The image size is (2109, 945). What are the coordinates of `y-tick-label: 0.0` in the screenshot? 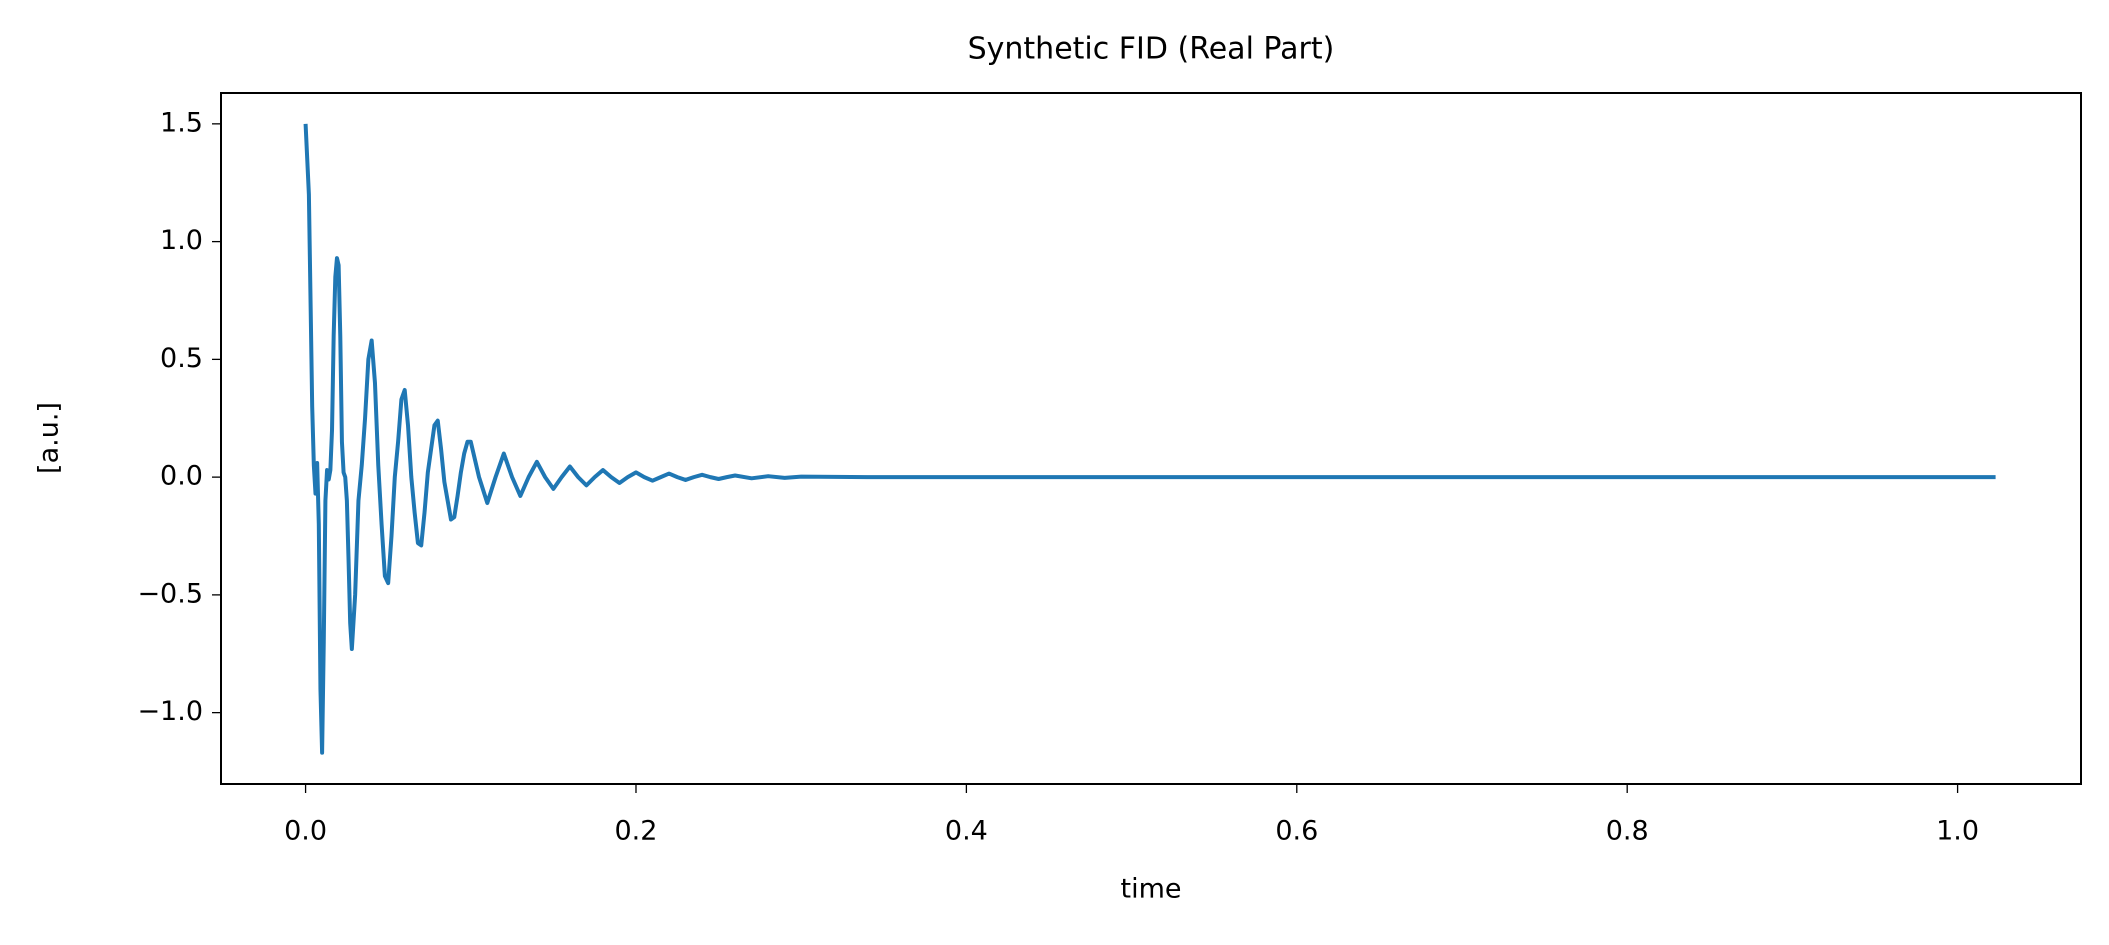 It's located at (181, 476).